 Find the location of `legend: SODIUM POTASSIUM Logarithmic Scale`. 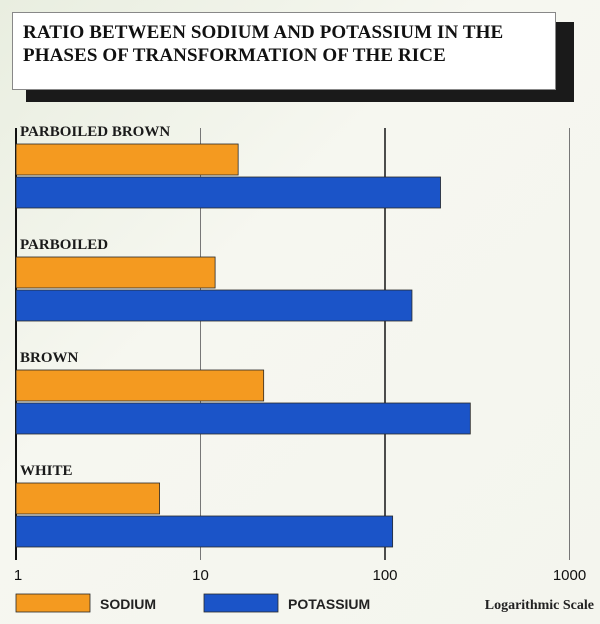

legend: SODIUM POTASSIUM Logarithmic Scale is located at coordinates (304, 603).